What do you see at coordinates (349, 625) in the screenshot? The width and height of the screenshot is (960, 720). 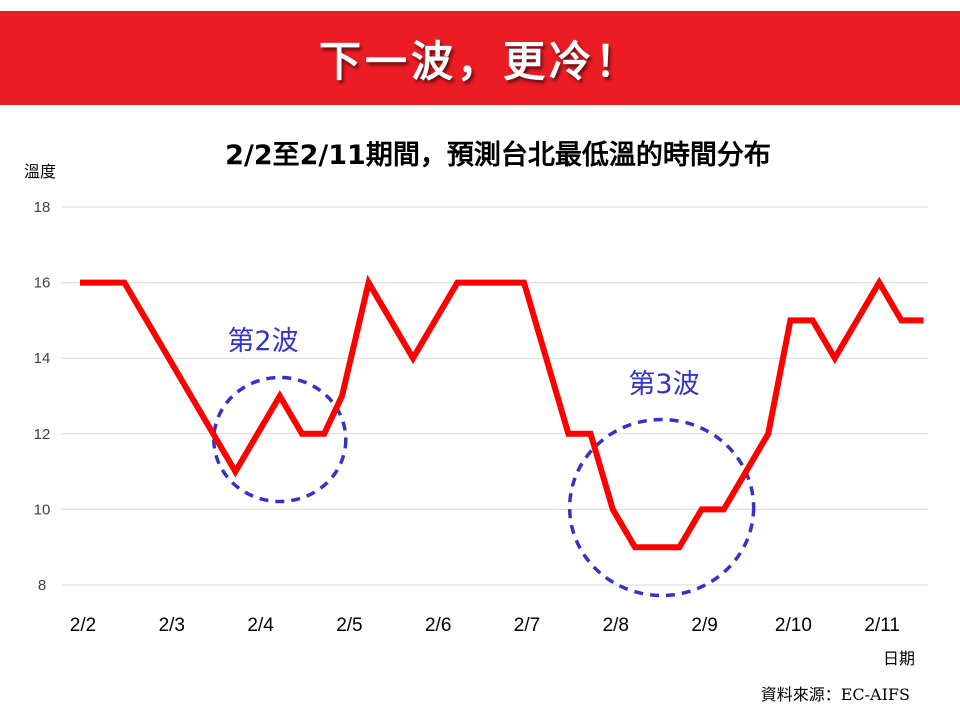 I see `x-tick-label: 2/5` at bounding box center [349, 625].